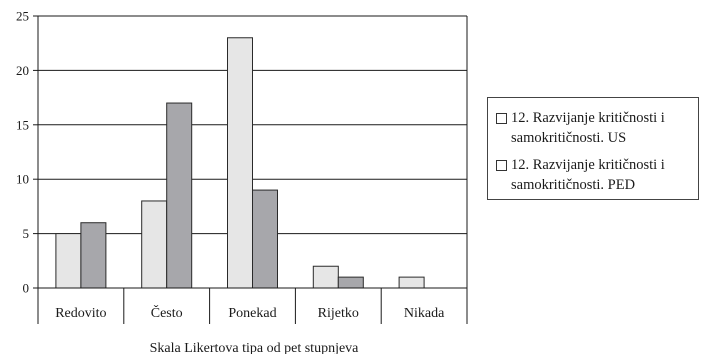 The width and height of the screenshot is (704, 354). I want to click on y-tick-label: 0, so click(26, 288).